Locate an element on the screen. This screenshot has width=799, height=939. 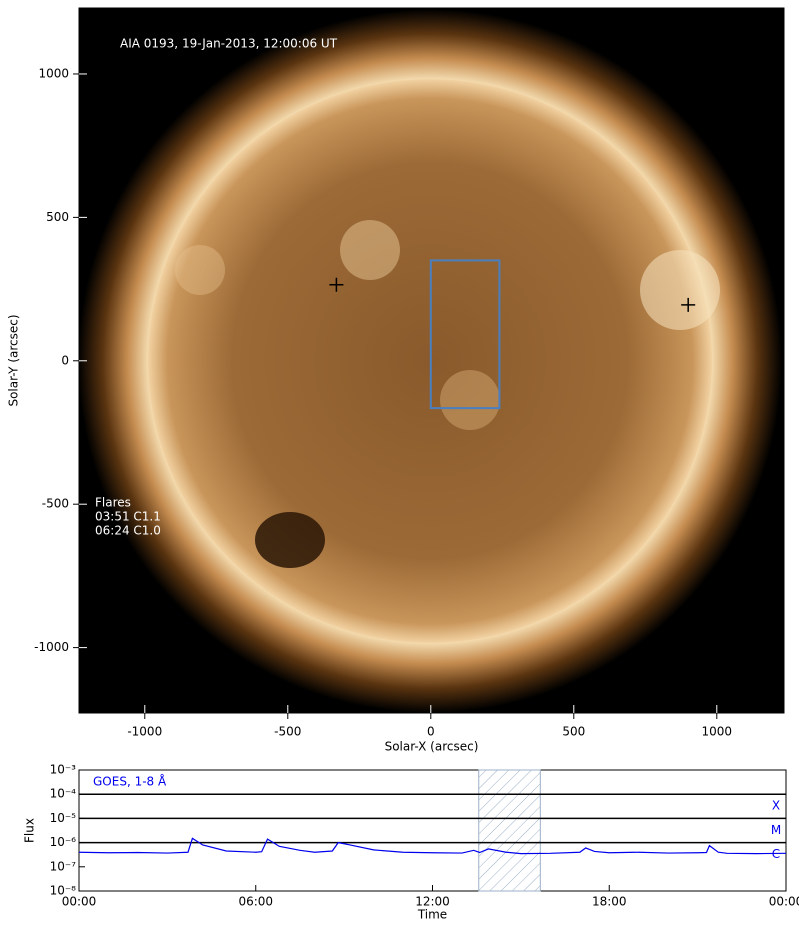
x-axis-label: Solar-X (arcsec) is located at coordinates (432, 747).